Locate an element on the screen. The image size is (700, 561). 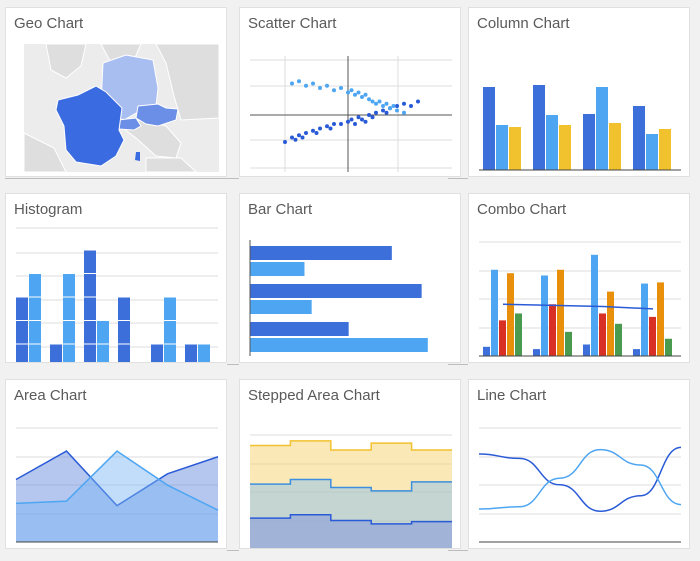
card-title: Combo Chart is located at coordinates (522, 209).